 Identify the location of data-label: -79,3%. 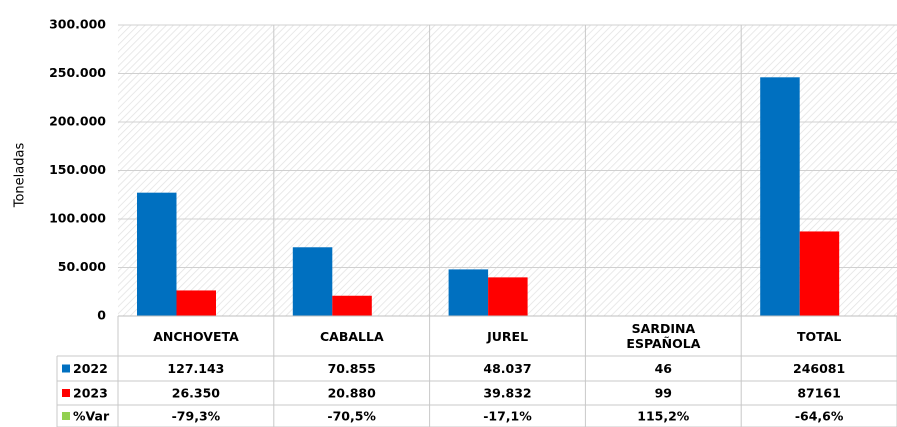
(196, 416).